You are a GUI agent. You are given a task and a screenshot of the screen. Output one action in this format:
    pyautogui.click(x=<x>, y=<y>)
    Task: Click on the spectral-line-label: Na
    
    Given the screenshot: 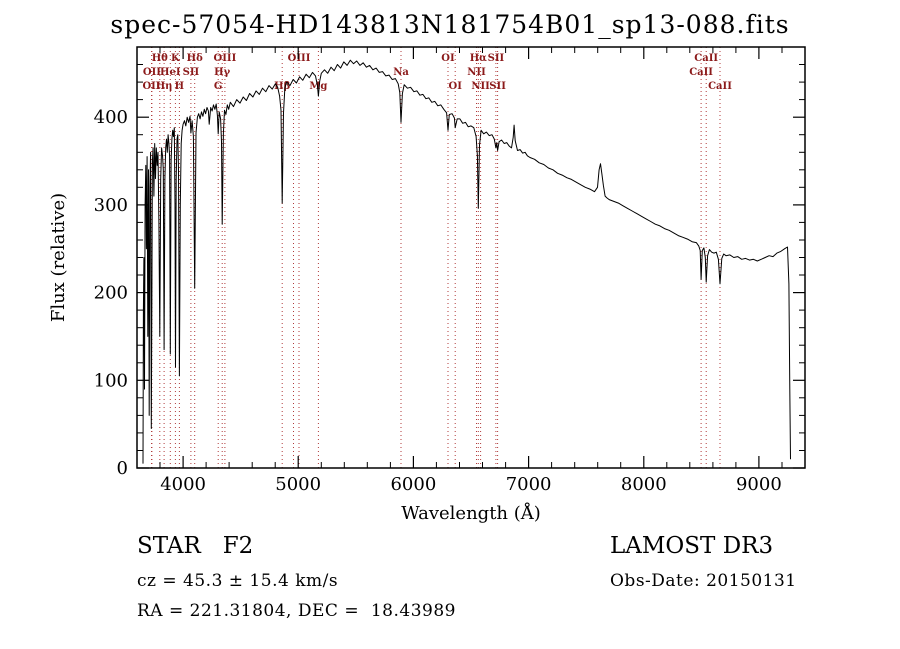 What is the action you would take?
    pyautogui.click(x=401, y=72)
    